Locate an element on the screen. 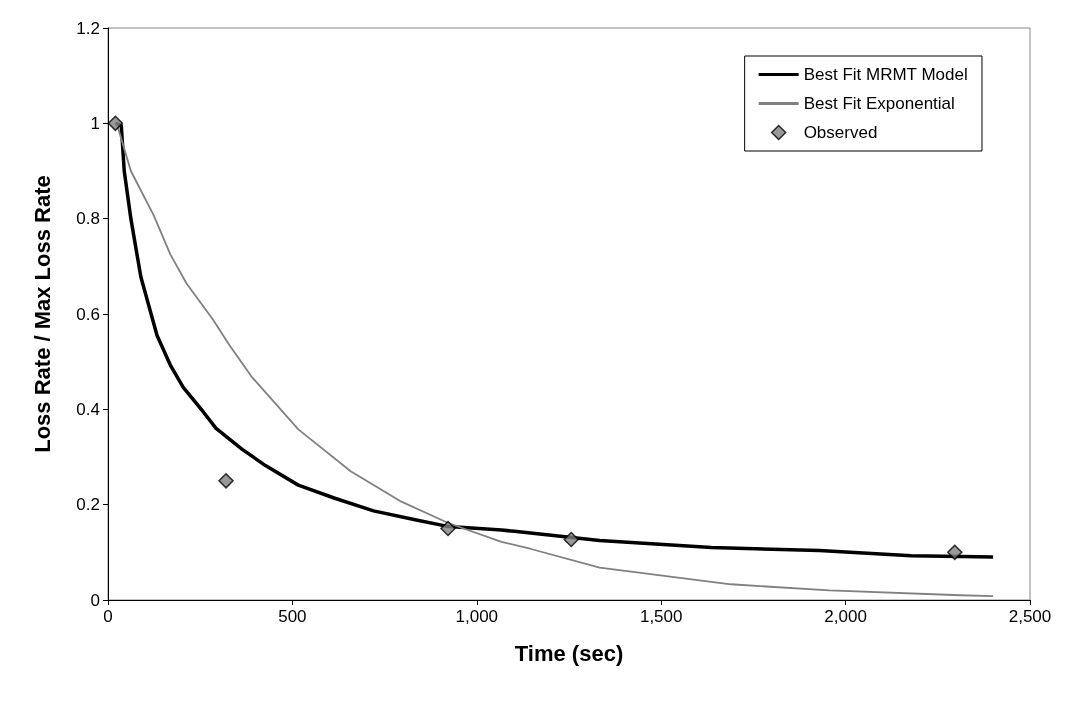  y-tick-label: 0.4 is located at coordinates (88, 409).